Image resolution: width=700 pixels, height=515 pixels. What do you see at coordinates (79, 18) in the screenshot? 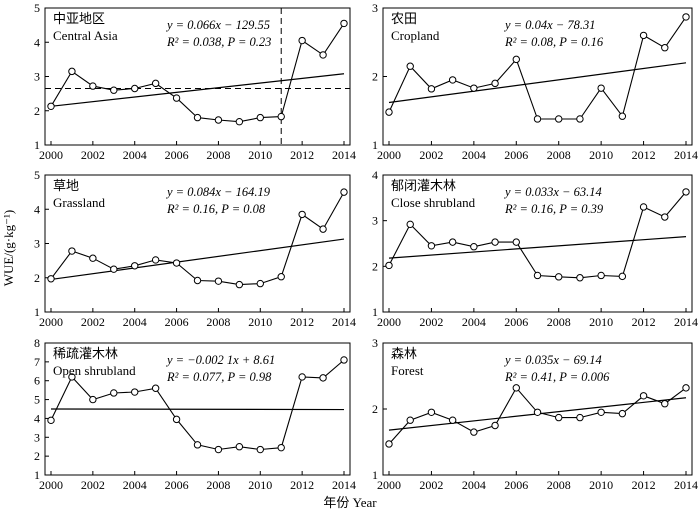
I see `panel-title-zh: 中亚地区` at bounding box center [79, 18].